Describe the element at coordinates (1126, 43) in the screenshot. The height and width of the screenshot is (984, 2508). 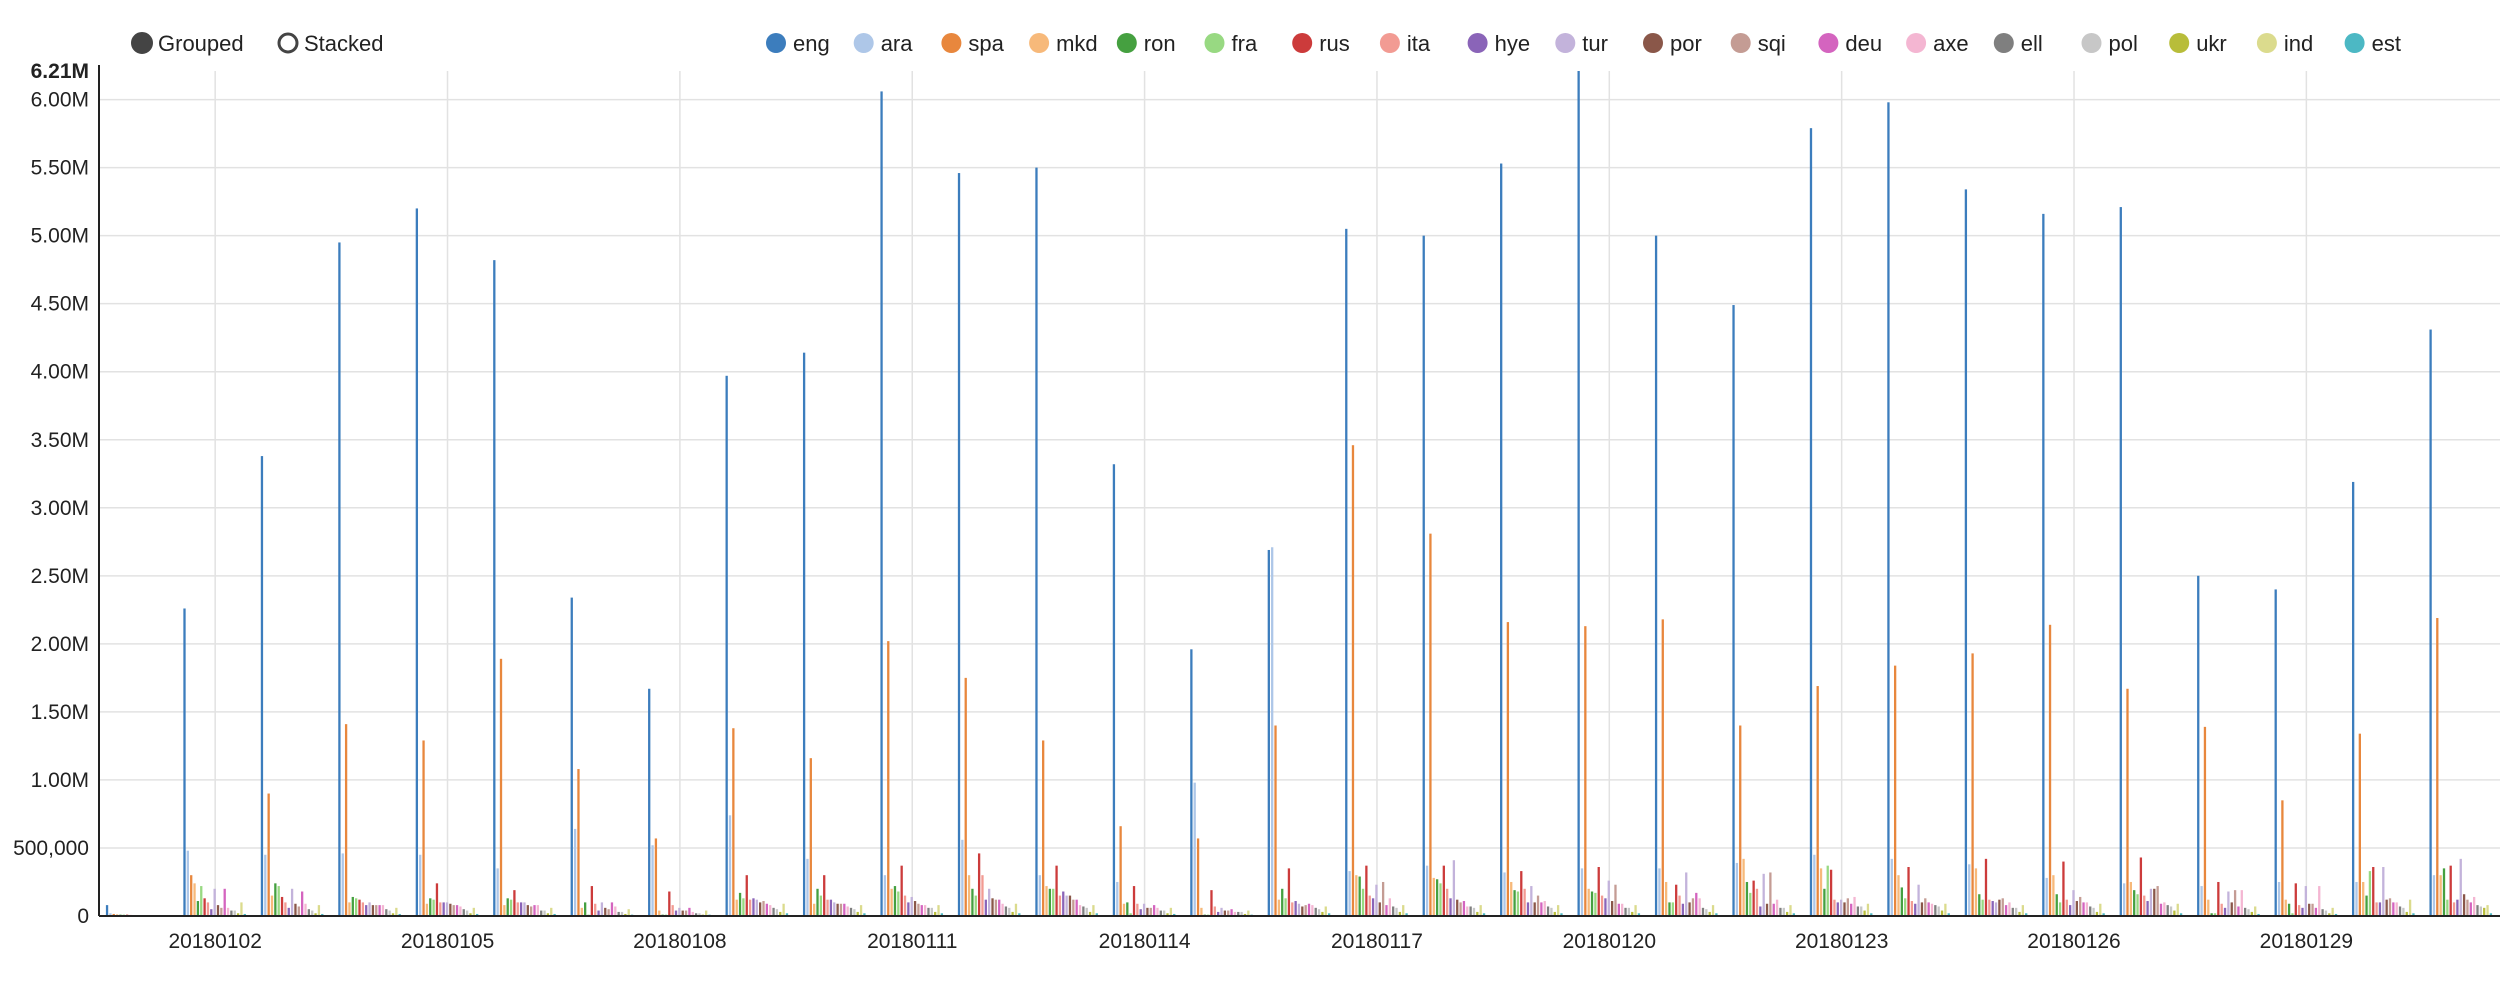
I see `legend-swatch-ron` at that location.